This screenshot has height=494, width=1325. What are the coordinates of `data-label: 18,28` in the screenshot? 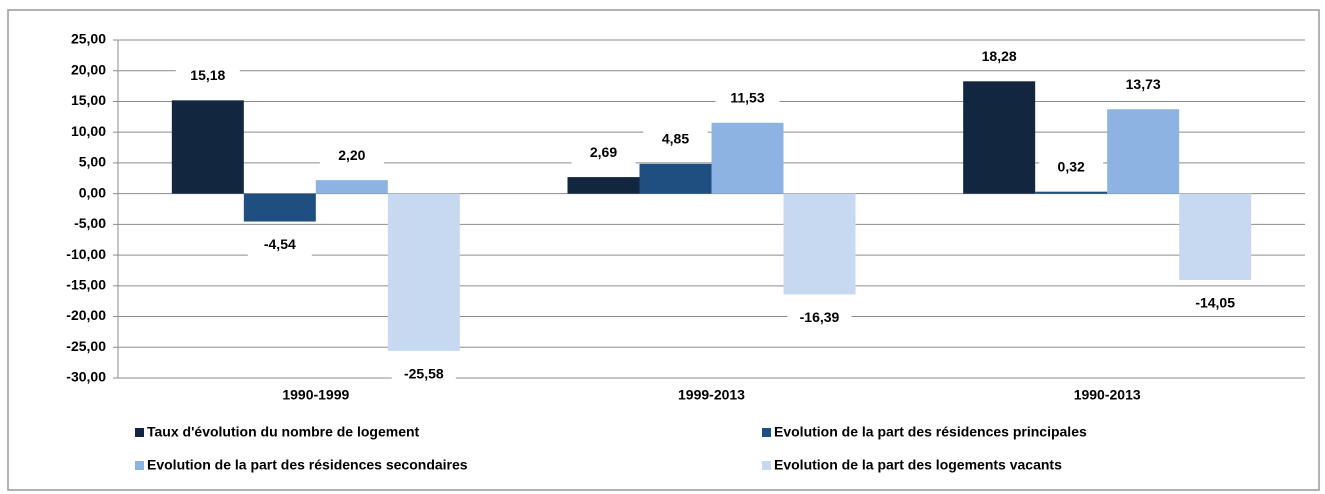 It's located at (999, 56).